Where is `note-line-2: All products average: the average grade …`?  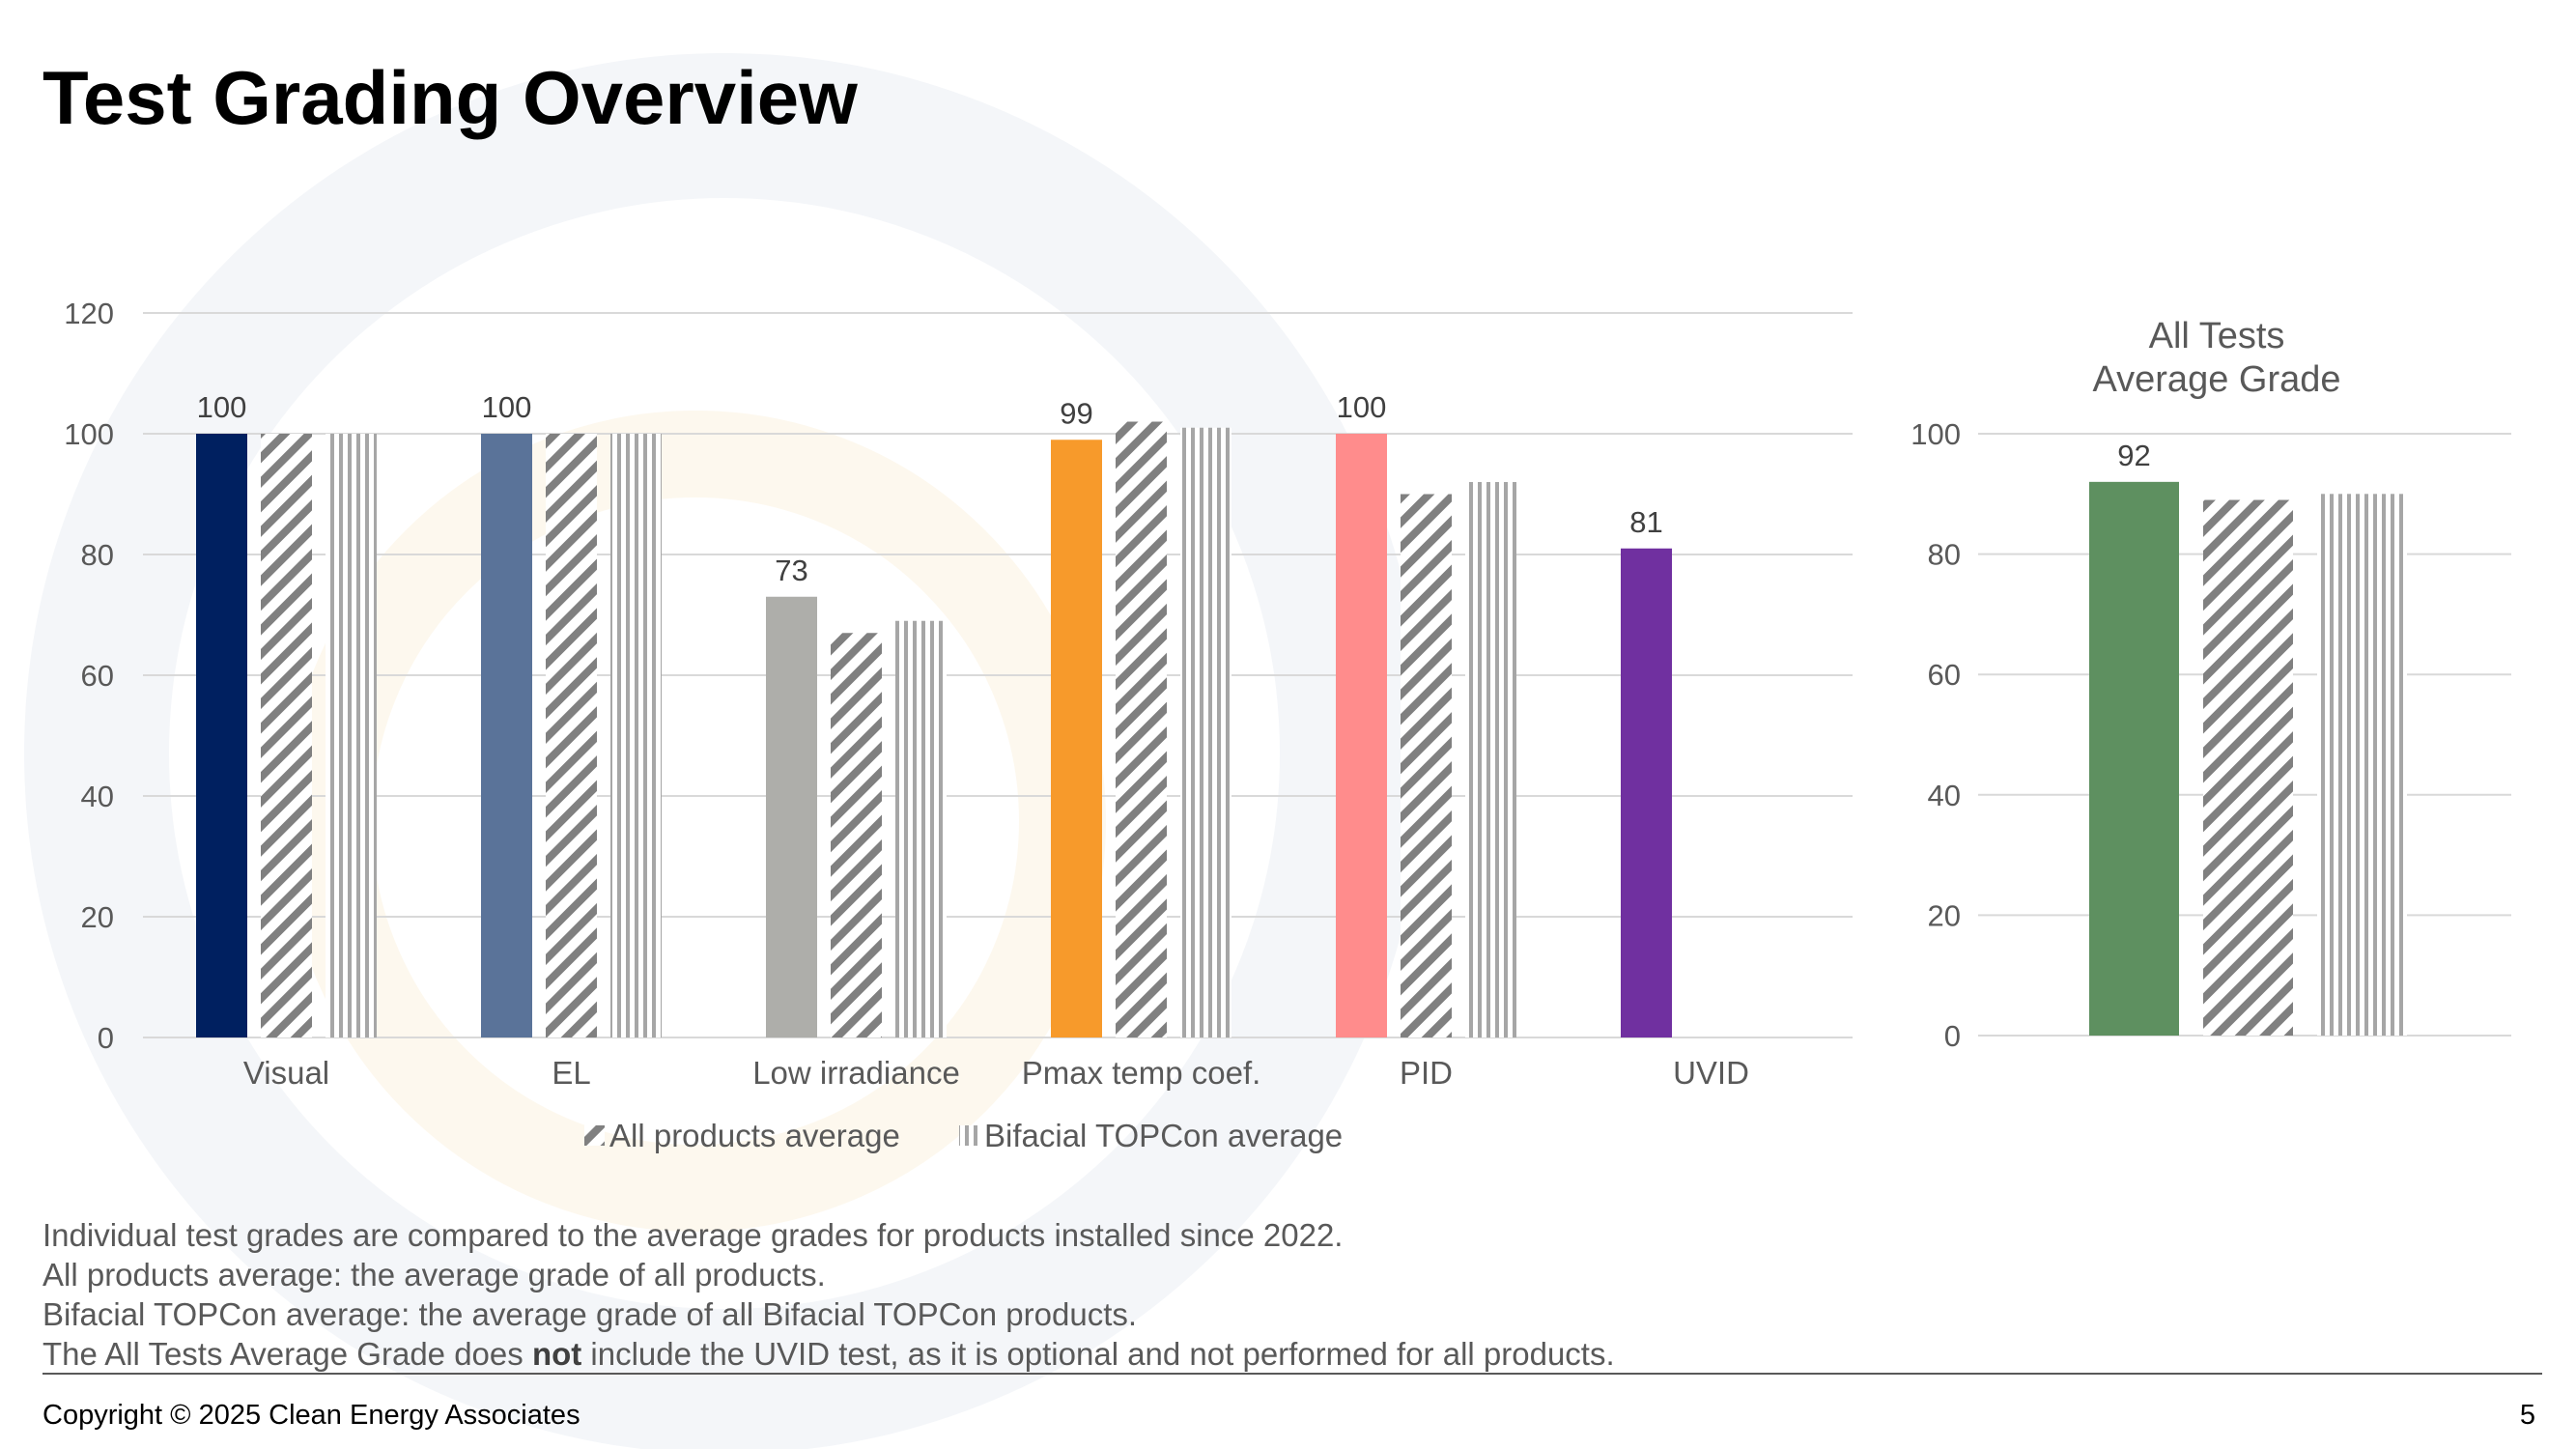
note-line-2: All products average: the average grade … is located at coordinates (434, 1275).